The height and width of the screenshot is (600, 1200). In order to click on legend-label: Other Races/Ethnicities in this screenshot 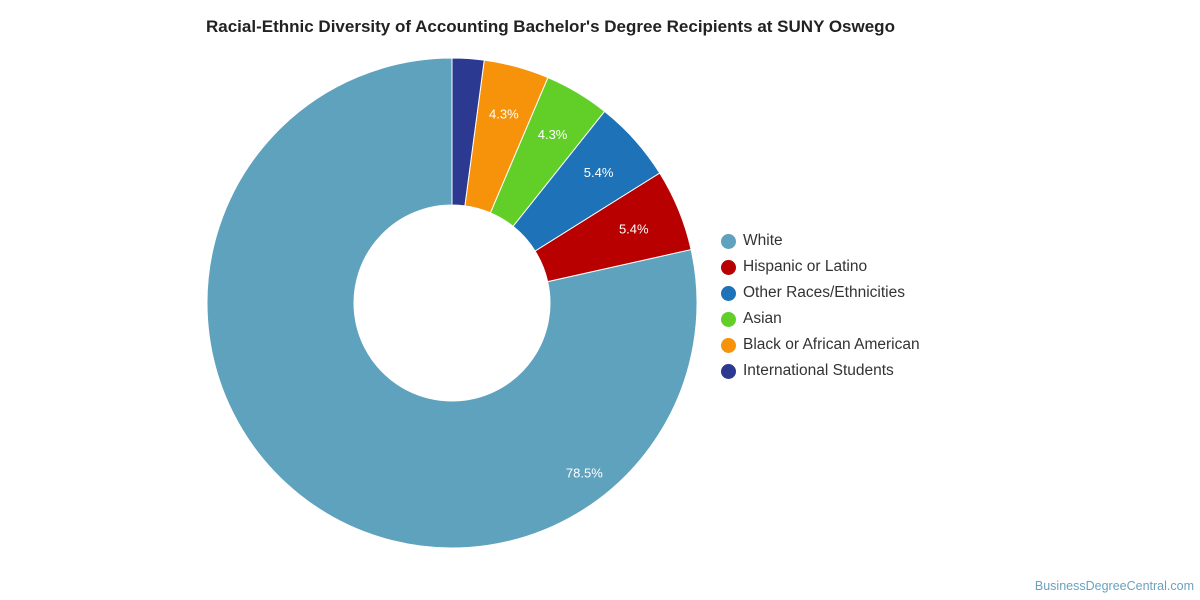, I will do `click(824, 292)`.